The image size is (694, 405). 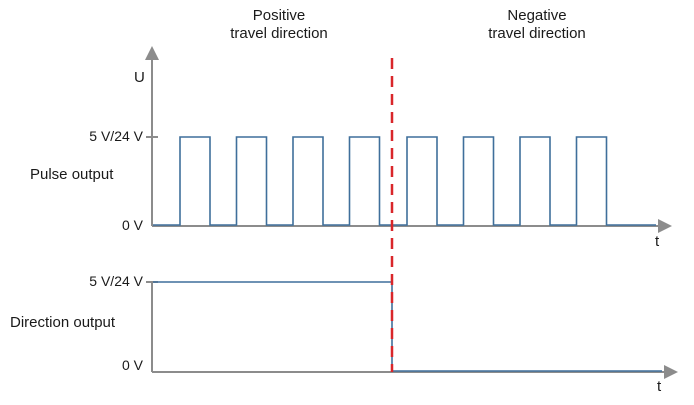 What do you see at coordinates (116, 136) in the screenshot?
I see `pulse-high-level-label: 5 V/24 V` at bounding box center [116, 136].